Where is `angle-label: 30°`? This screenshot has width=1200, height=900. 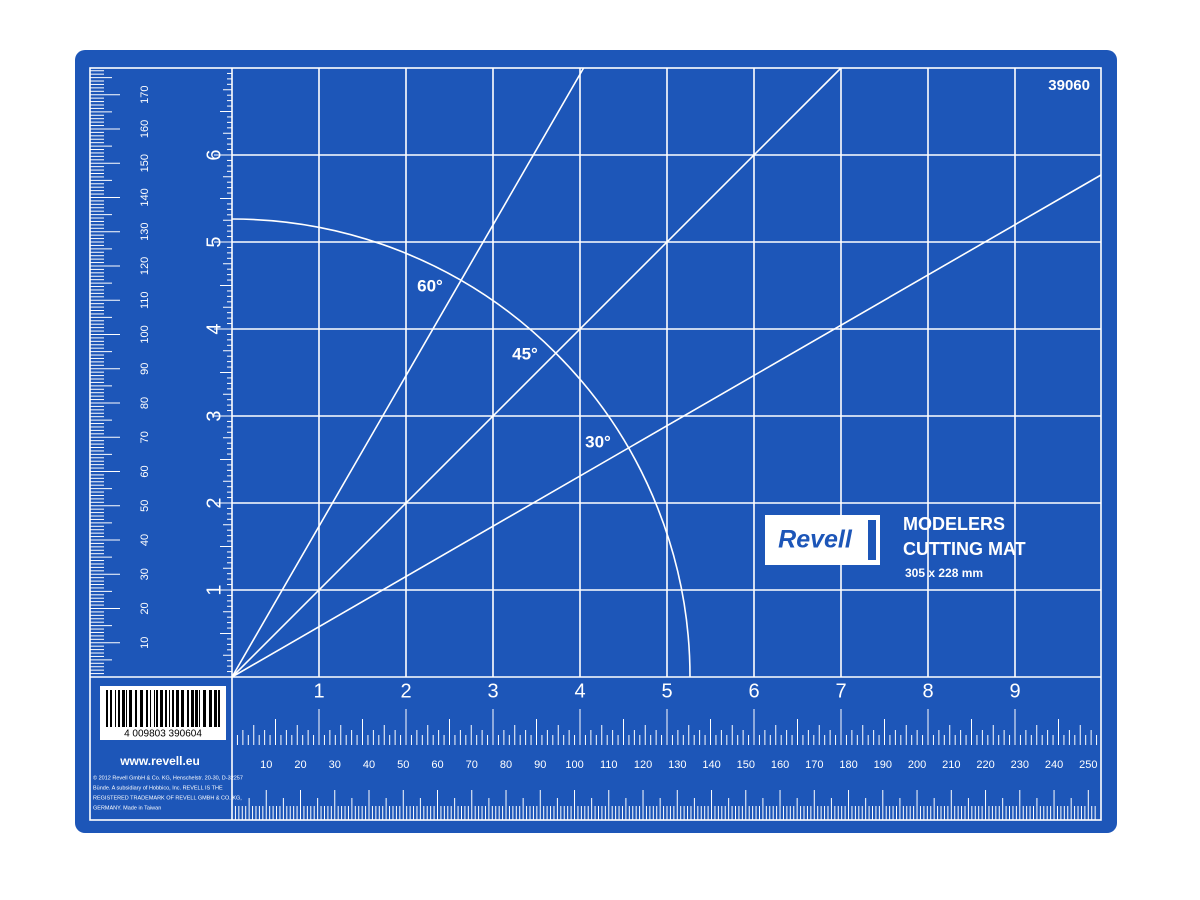 angle-label: 30° is located at coordinates (598, 441).